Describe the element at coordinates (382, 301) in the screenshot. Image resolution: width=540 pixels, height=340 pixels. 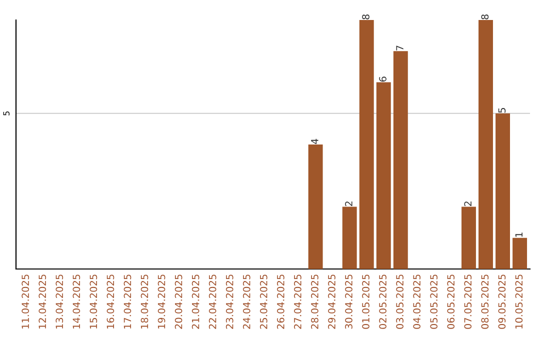
I see `x-tick-label: 02.05.2025` at that location.